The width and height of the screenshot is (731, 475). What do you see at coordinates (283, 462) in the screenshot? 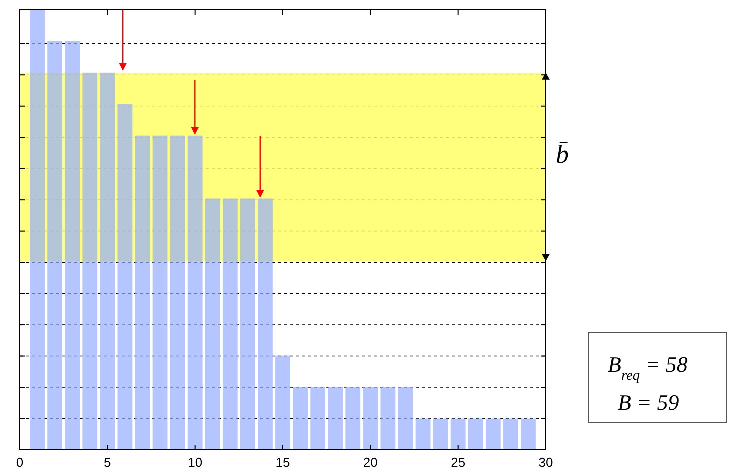
I see `x-tick-label: 15` at bounding box center [283, 462].